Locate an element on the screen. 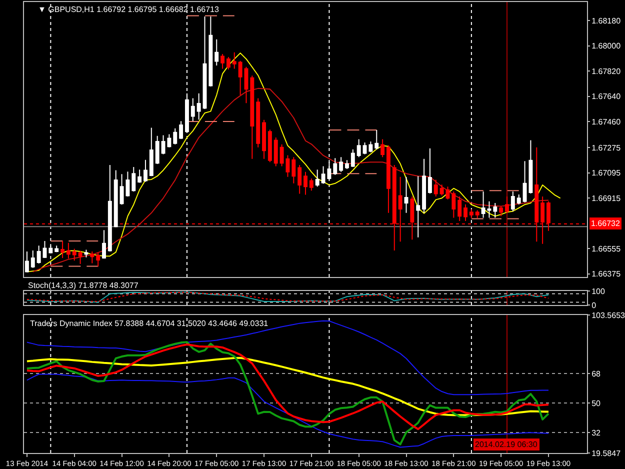 The image size is (625, 469). annotation: 2014.02.19 06:30 is located at coordinates (506, 444).